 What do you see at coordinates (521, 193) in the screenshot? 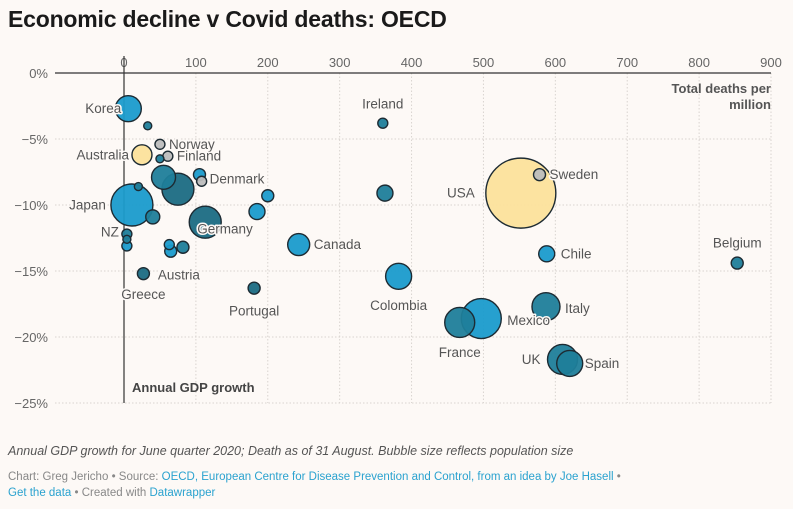
I see `bubble-usa` at bounding box center [521, 193].